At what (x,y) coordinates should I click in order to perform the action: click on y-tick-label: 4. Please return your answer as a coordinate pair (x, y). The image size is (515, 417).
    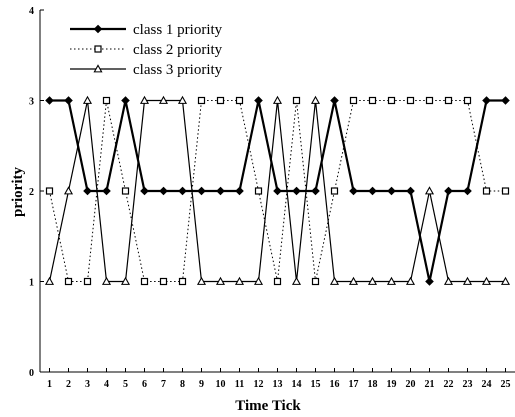
    Looking at the image, I should click on (31, 11).